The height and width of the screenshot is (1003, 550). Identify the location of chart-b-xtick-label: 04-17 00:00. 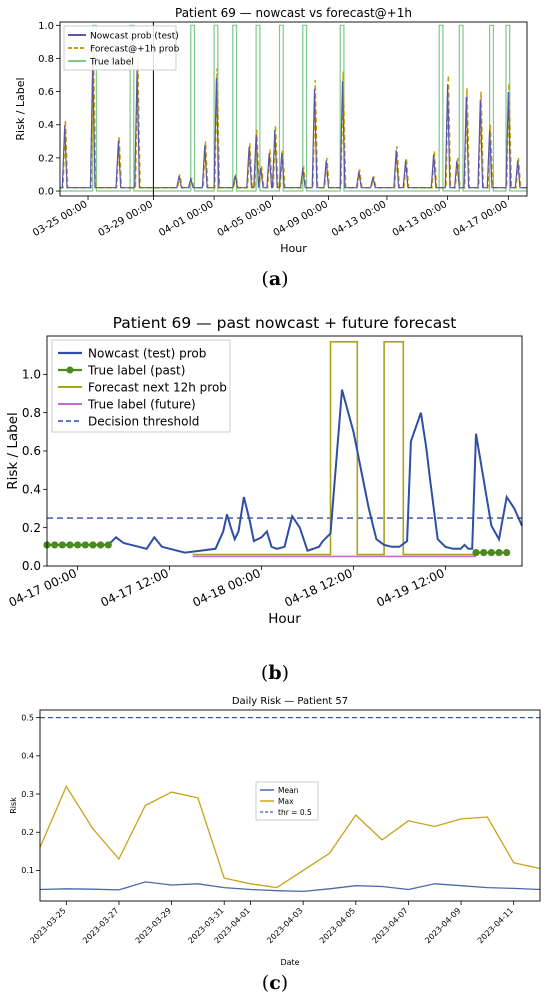
(43, 588).